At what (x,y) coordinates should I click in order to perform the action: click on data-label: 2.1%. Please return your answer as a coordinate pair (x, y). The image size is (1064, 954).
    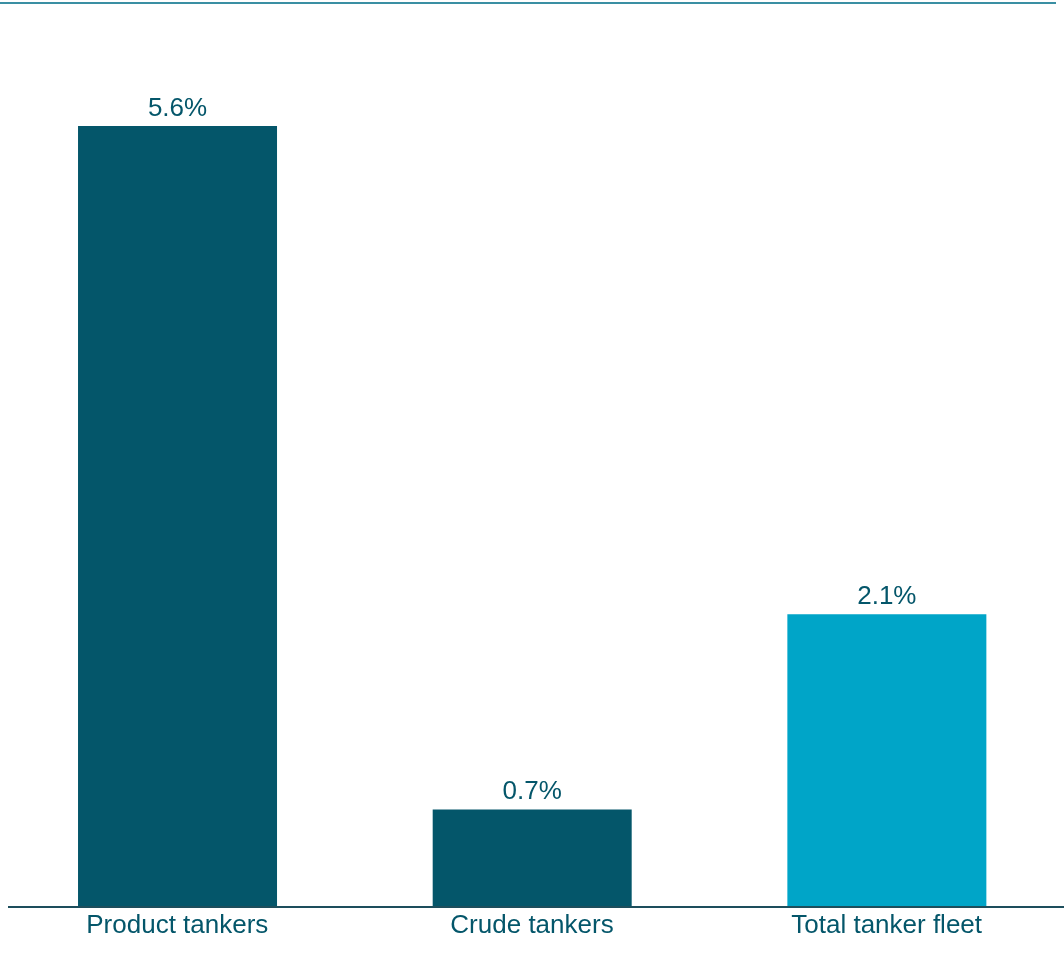
    Looking at the image, I should click on (887, 595).